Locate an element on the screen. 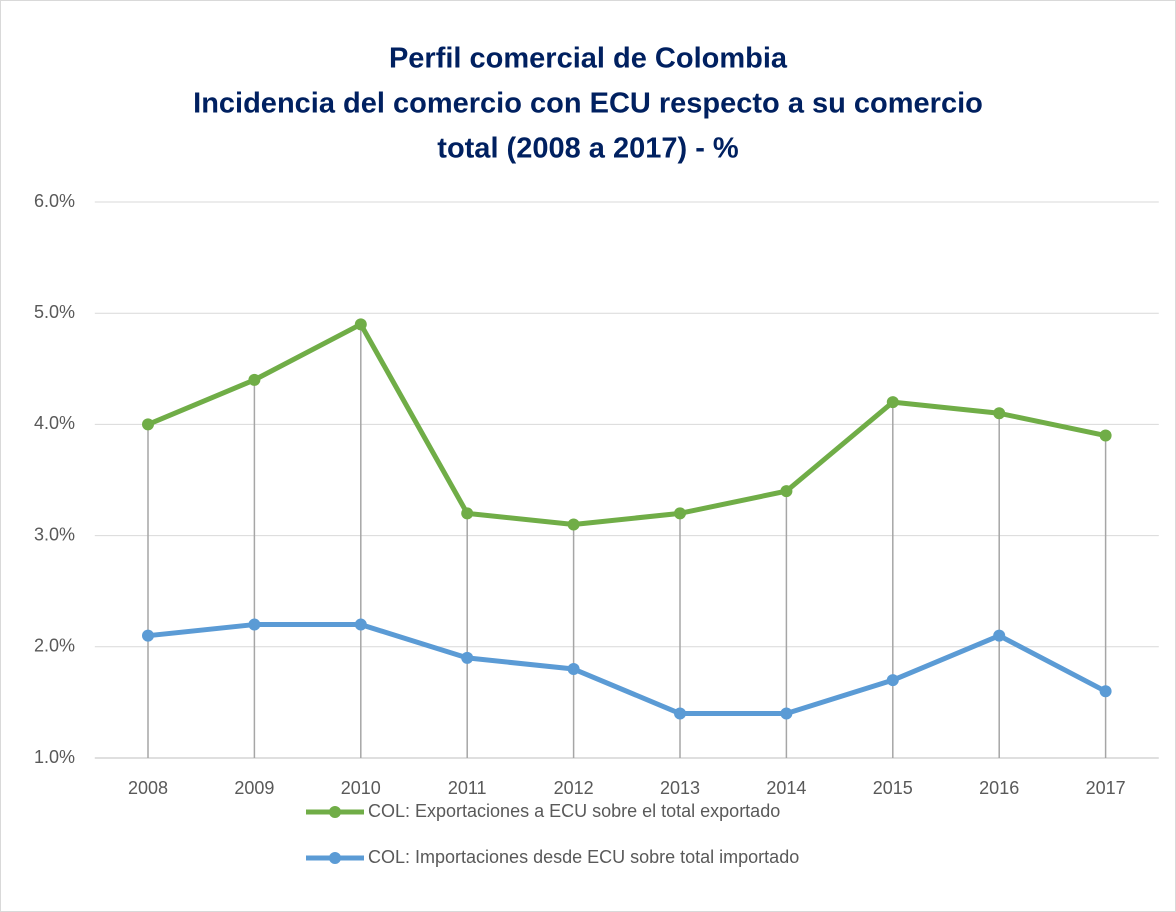  x-tick-label: 2012 is located at coordinates (574, 788).